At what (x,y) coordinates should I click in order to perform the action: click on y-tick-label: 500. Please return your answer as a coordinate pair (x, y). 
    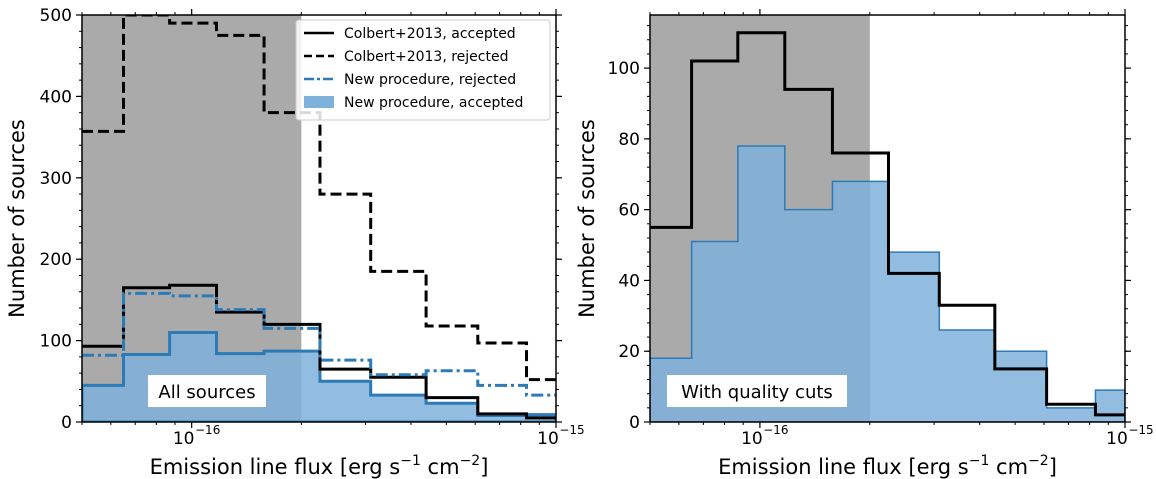
    Looking at the image, I should click on (56, 16).